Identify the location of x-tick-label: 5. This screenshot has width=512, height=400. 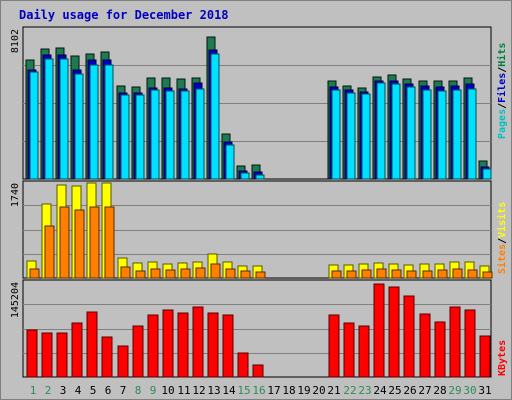
(93, 390).